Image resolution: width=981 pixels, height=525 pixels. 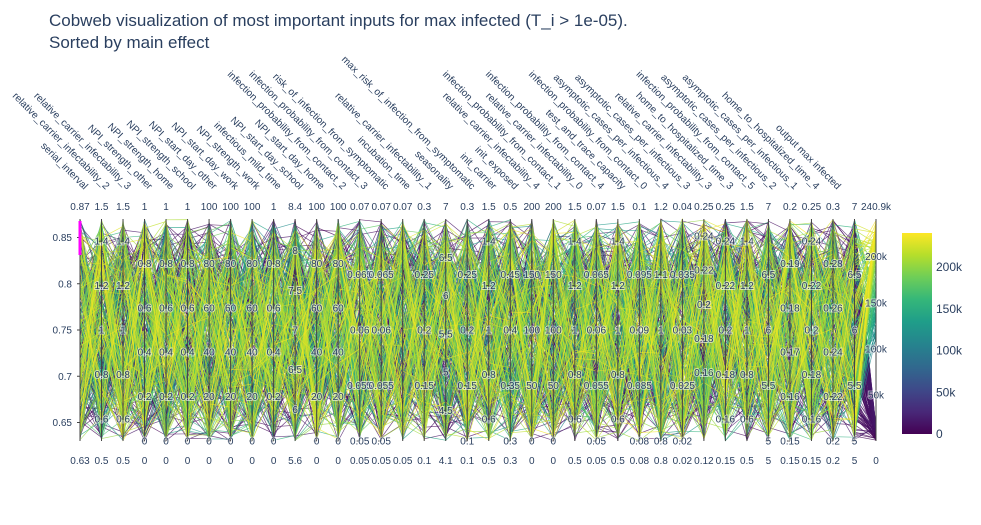 I want to click on axis-tick-label: 0.17, so click(x=790, y=353).